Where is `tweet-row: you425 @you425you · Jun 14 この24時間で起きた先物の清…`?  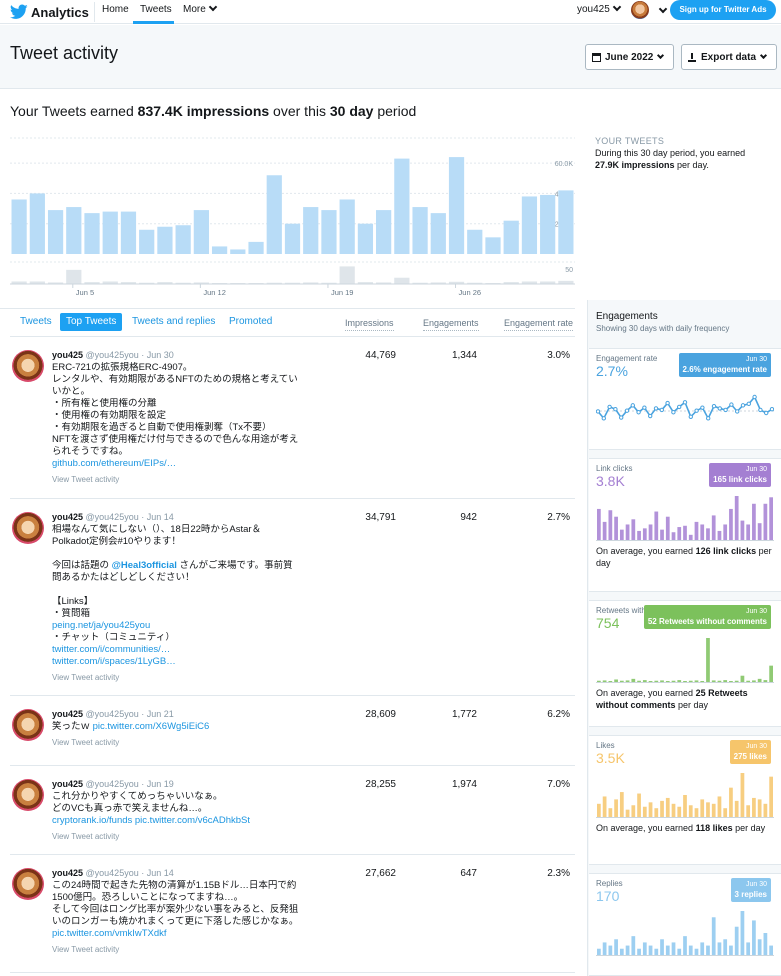
tweet-row: you425 @you425you · Jun 14 この24時間で起きた先物の清… is located at coordinates (292, 914).